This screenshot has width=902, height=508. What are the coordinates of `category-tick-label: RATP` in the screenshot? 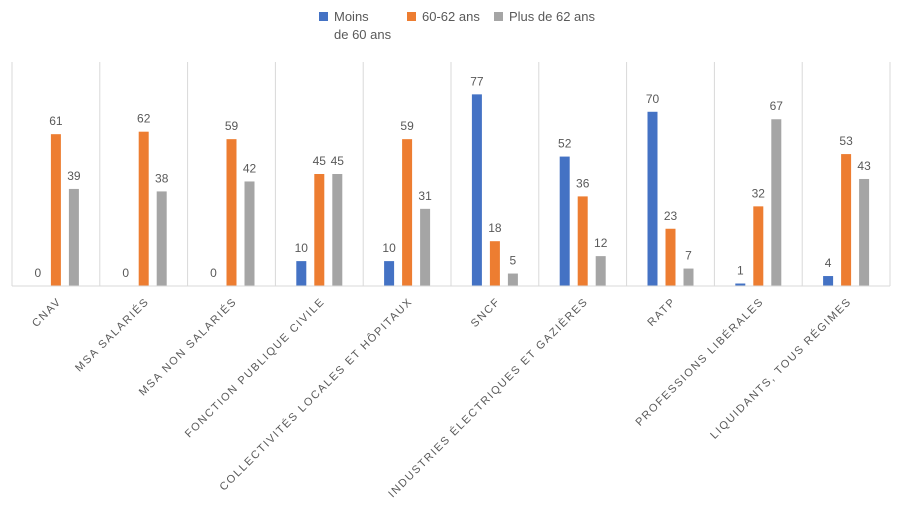 It's located at (661, 312).